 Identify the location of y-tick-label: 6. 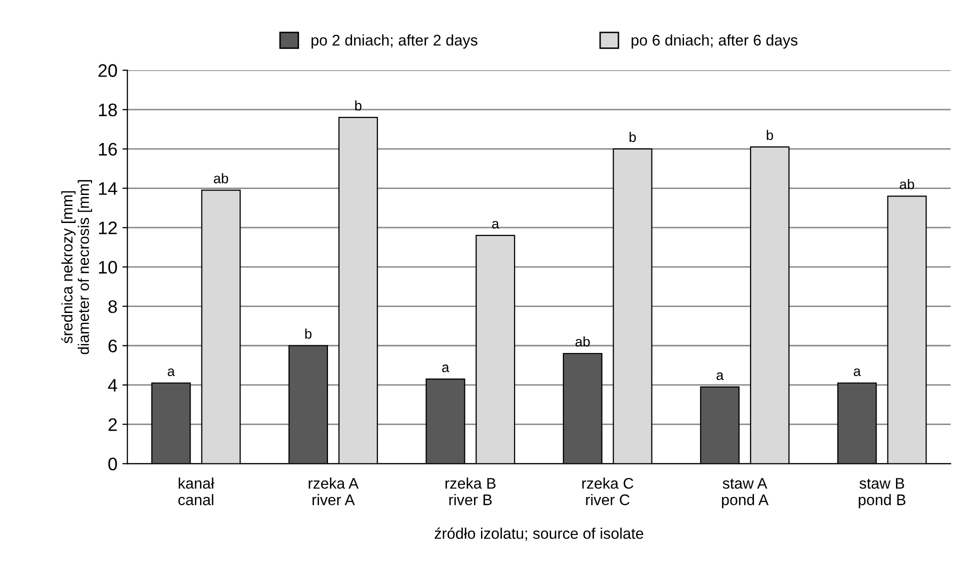
(112, 346).